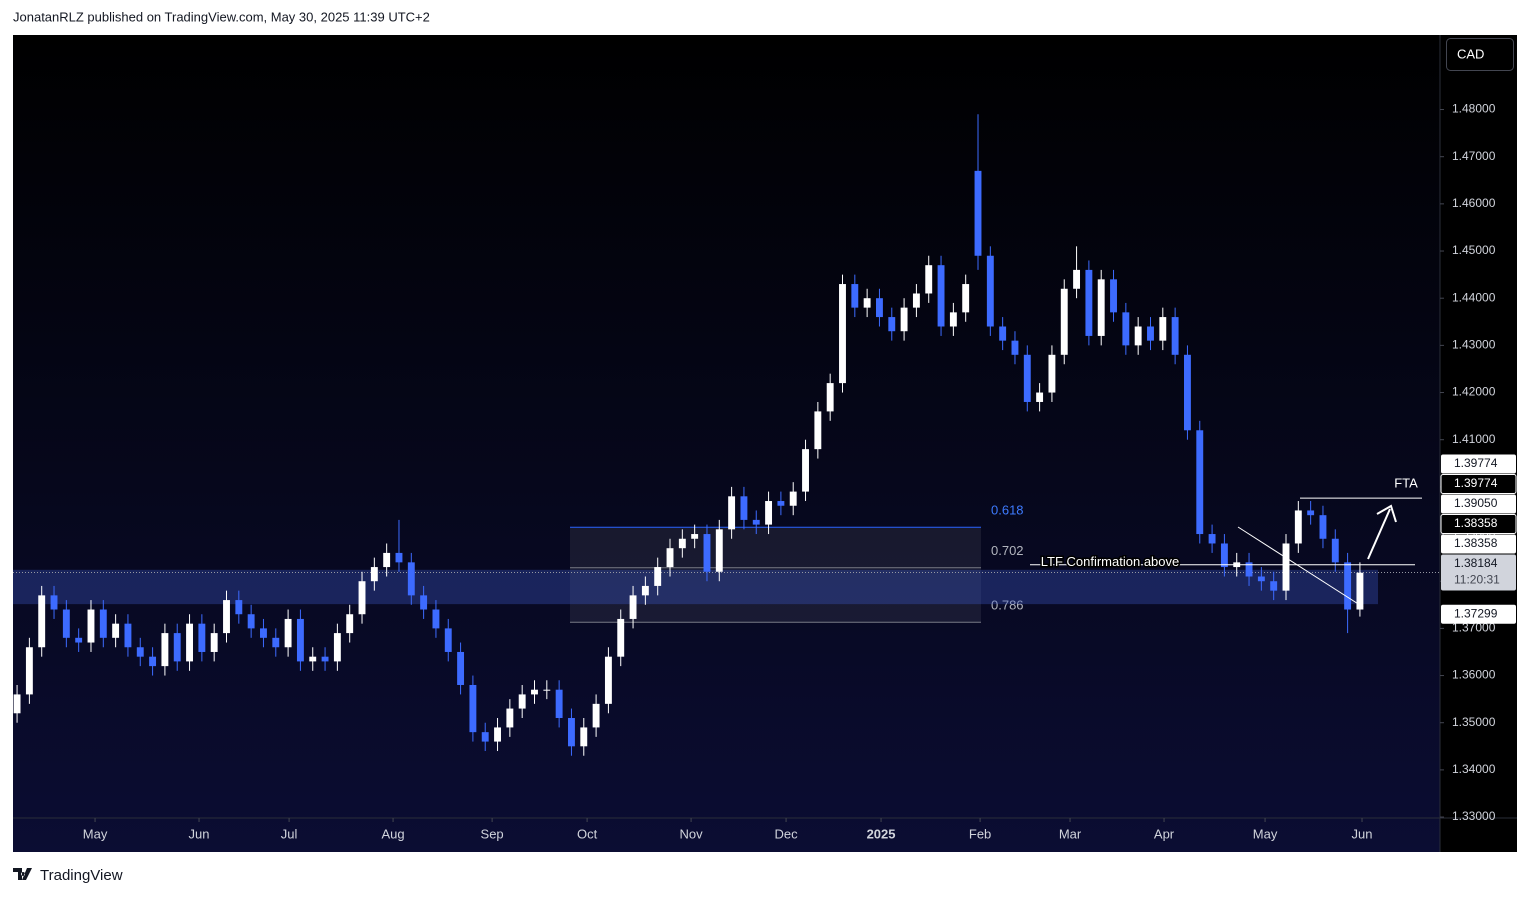 The height and width of the screenshot is (897, 1531). What do you see at coordinates (1474, 297) in the screenshot?
I see `y-tick-label: 1.44000` at bounding box center [1474, 297].